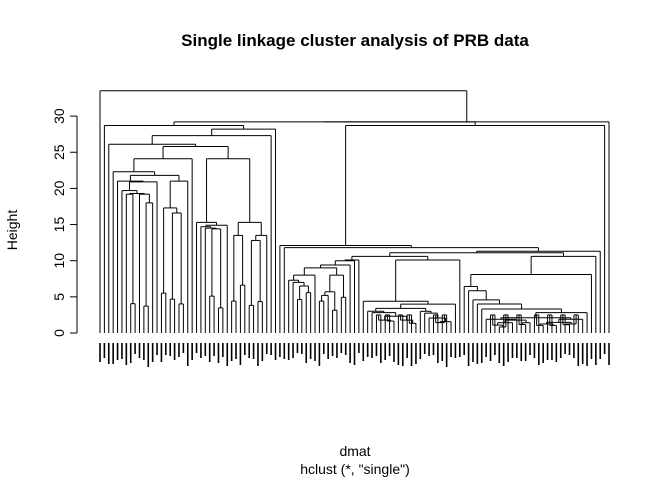 Image resolution: width=672 pixels, height=480 pixels. I want to click on y-tick-label: 30, so click(59, 116).